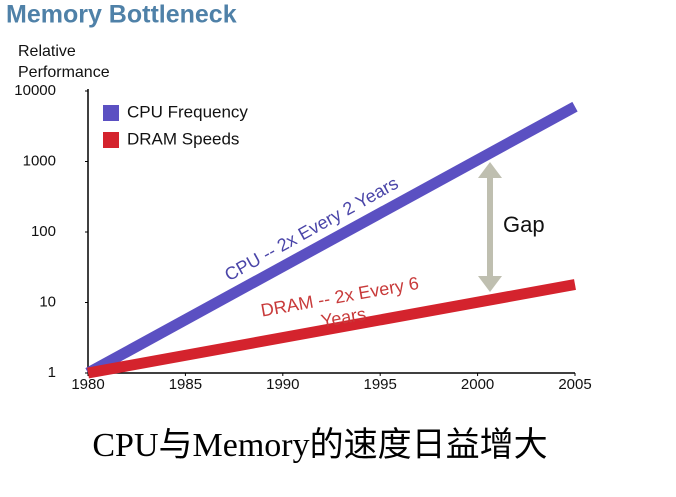  I want to click on y-tick-label: 10, so click(47, 301).